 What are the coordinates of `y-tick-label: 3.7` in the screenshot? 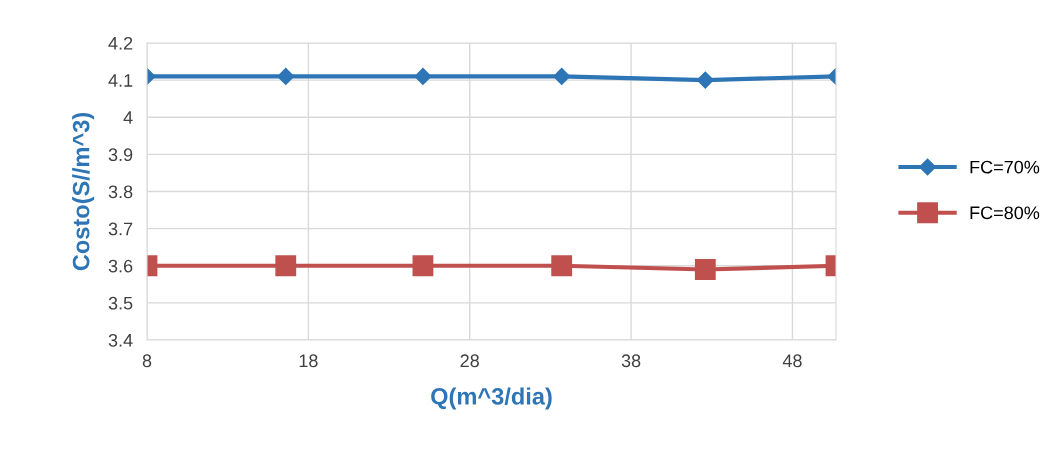 It's located at (120, 229).